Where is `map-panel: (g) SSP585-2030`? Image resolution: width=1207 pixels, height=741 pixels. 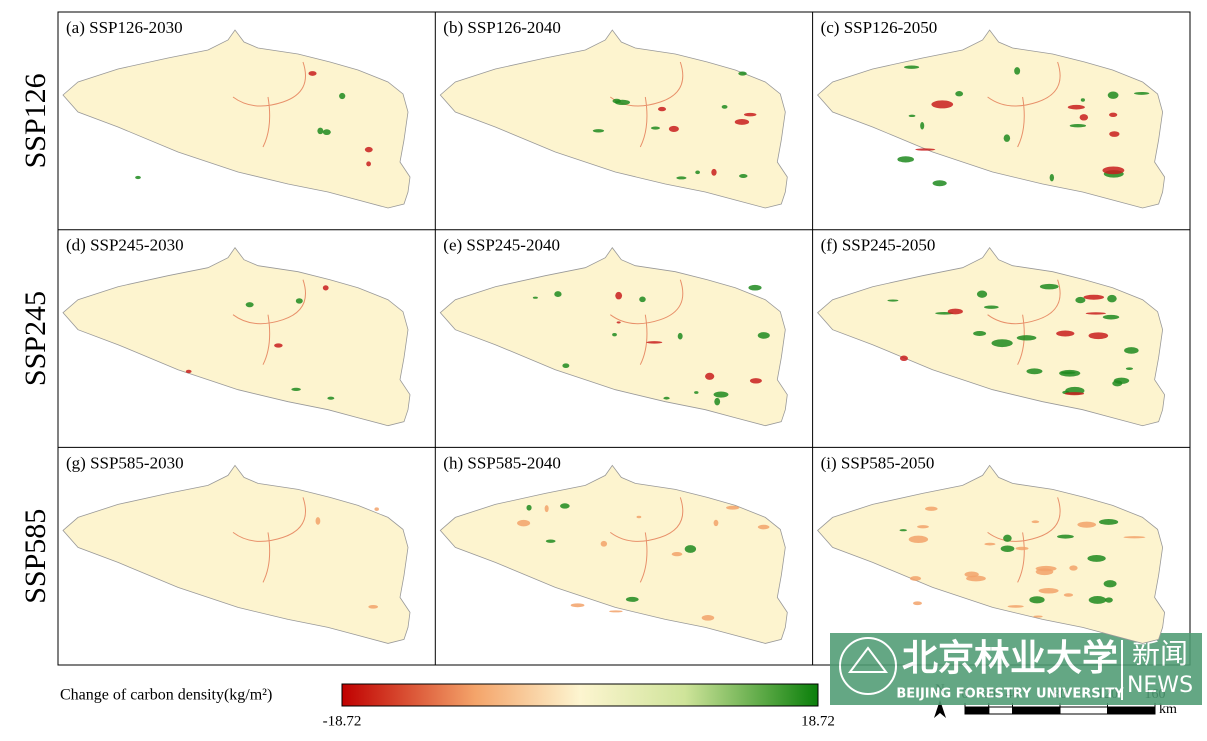 map-panel: (g) SSP585-2030 is located at coordinates (236, 548).